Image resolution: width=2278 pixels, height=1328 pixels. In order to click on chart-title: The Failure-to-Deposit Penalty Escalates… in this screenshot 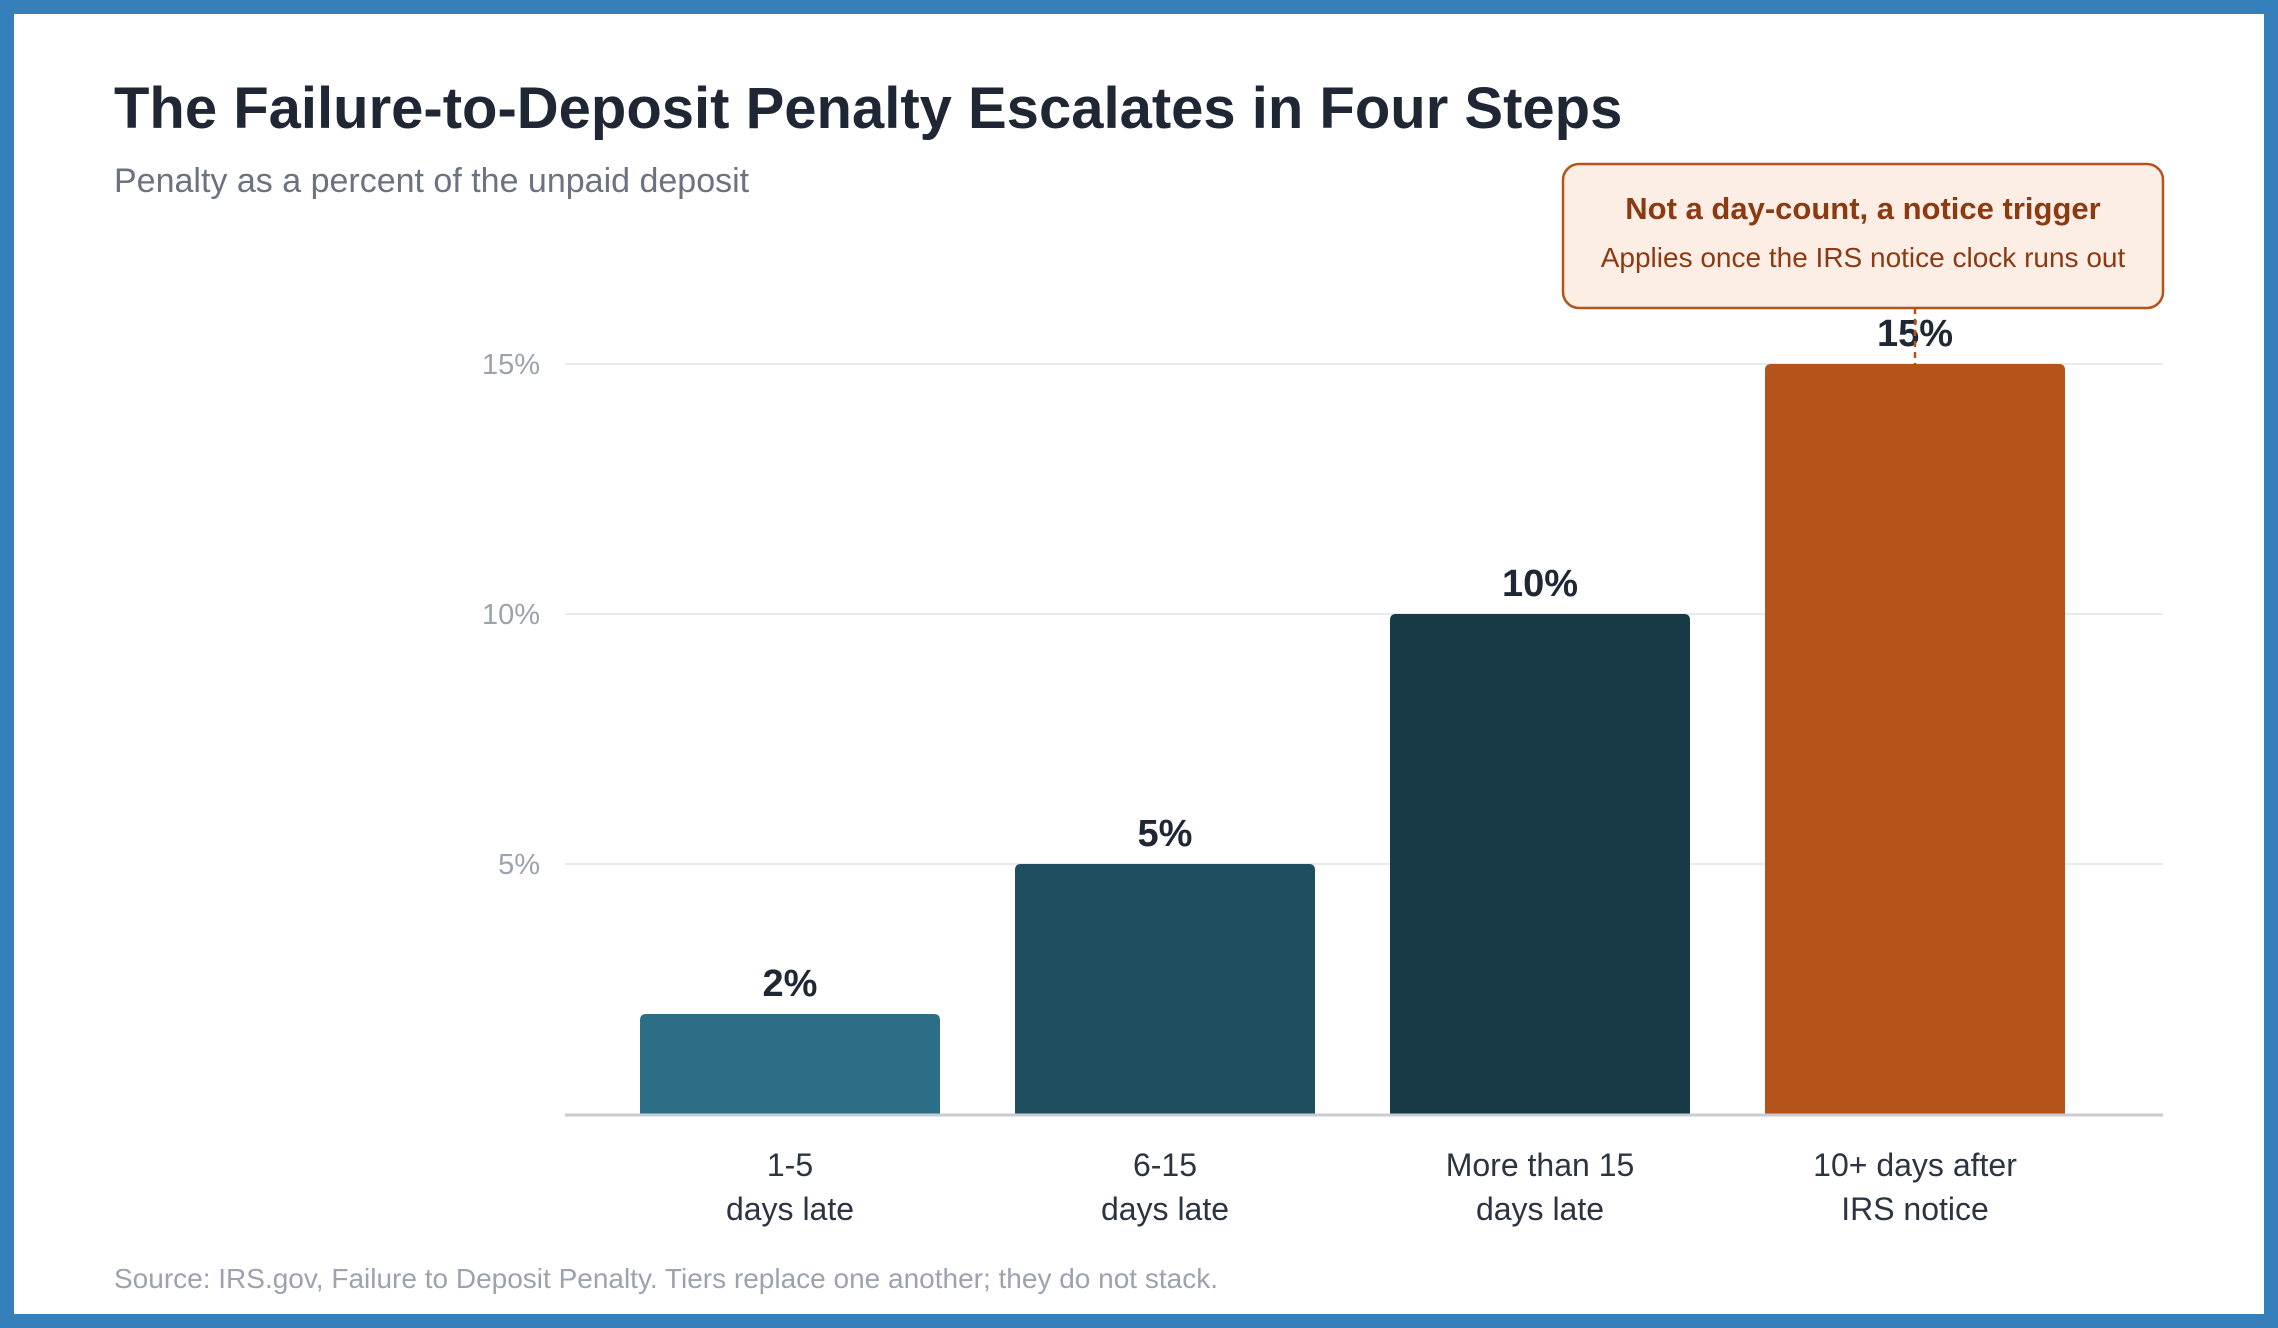, I will do `click(868, 108)`.